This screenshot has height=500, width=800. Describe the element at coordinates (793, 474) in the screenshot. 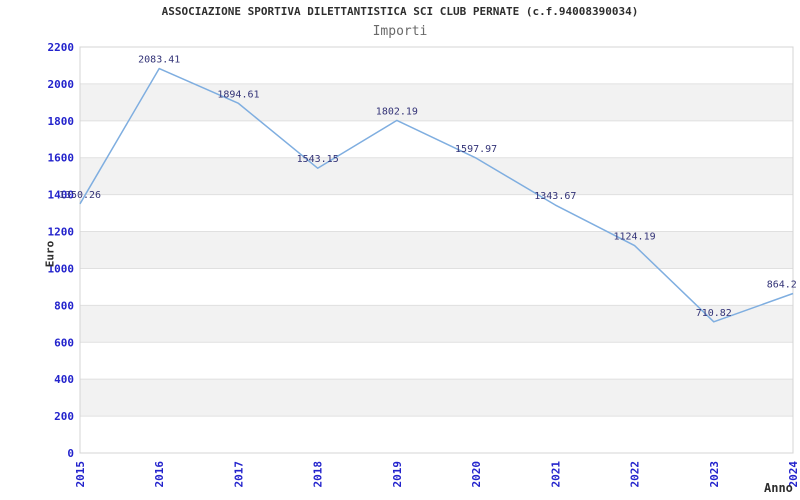

I see `x-tick-label: 2024` at that location.